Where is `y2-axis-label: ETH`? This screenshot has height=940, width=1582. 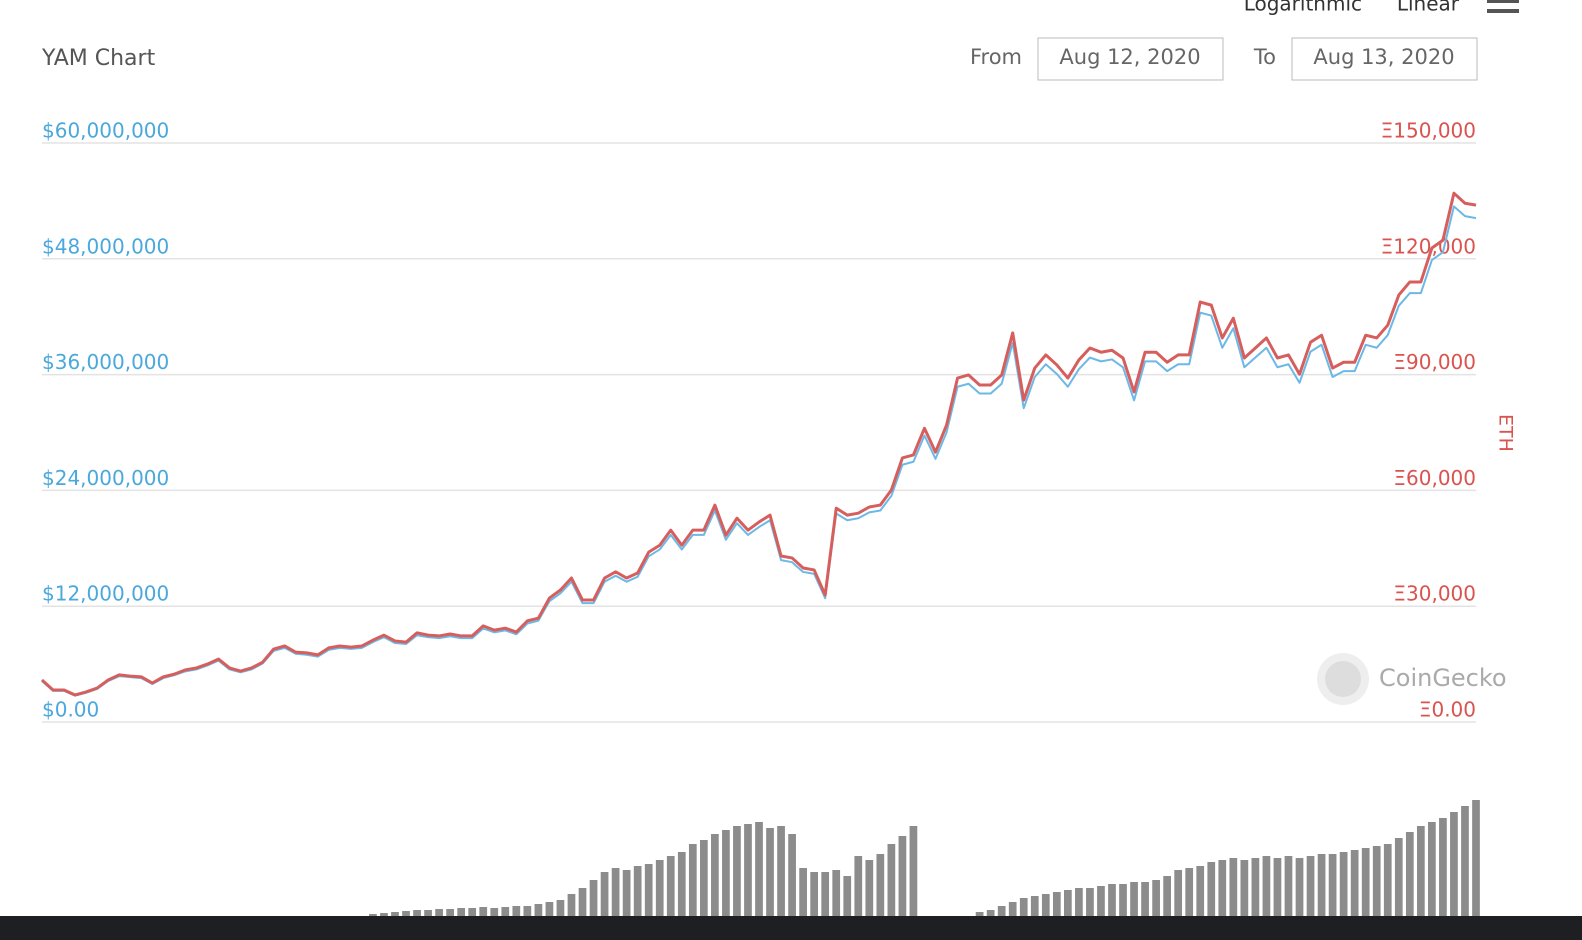
y2-axis-label: ETH is located at coordinates (1506, 433).